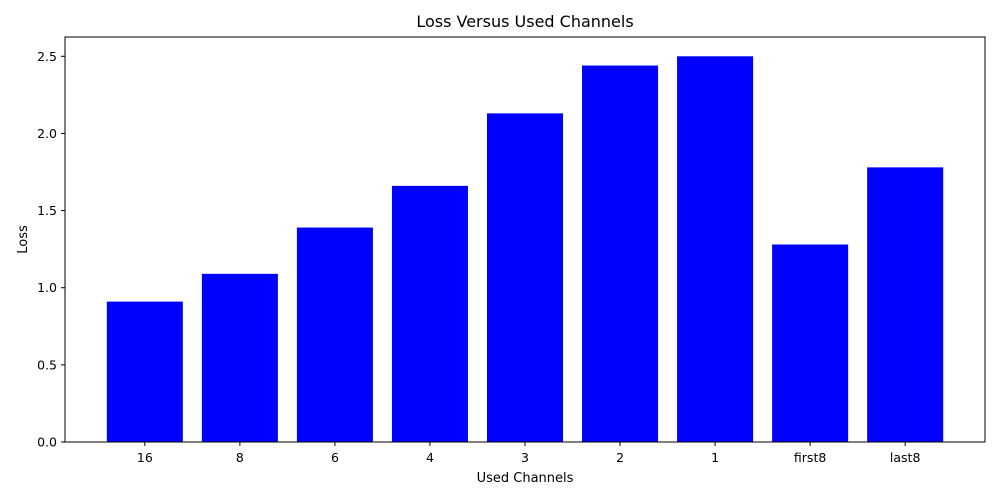  I want to click on x-tick-label: 3, so click(525, 457).